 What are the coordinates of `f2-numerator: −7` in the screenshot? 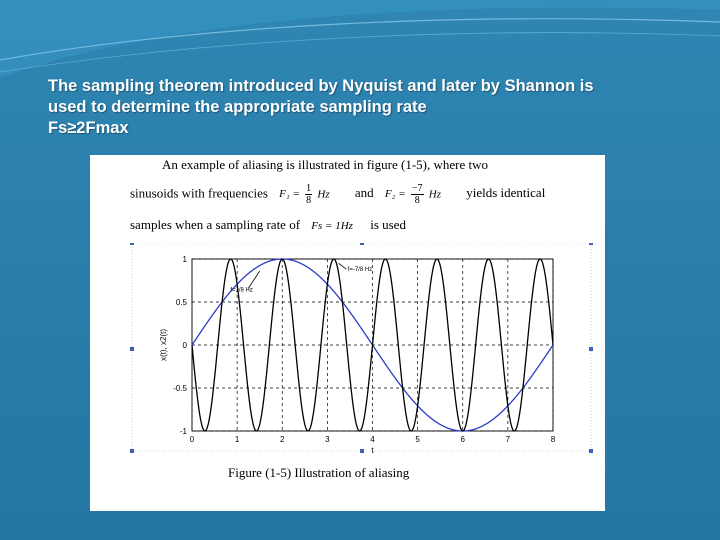 It's located at (417, 189).